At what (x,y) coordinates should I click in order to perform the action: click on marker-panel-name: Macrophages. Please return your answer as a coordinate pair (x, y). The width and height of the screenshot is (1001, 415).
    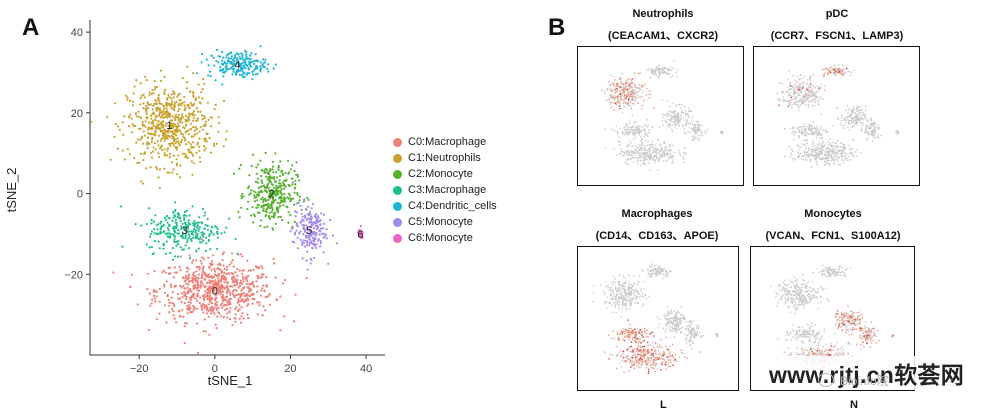
    Looking at the image, I should click on (657, 214).